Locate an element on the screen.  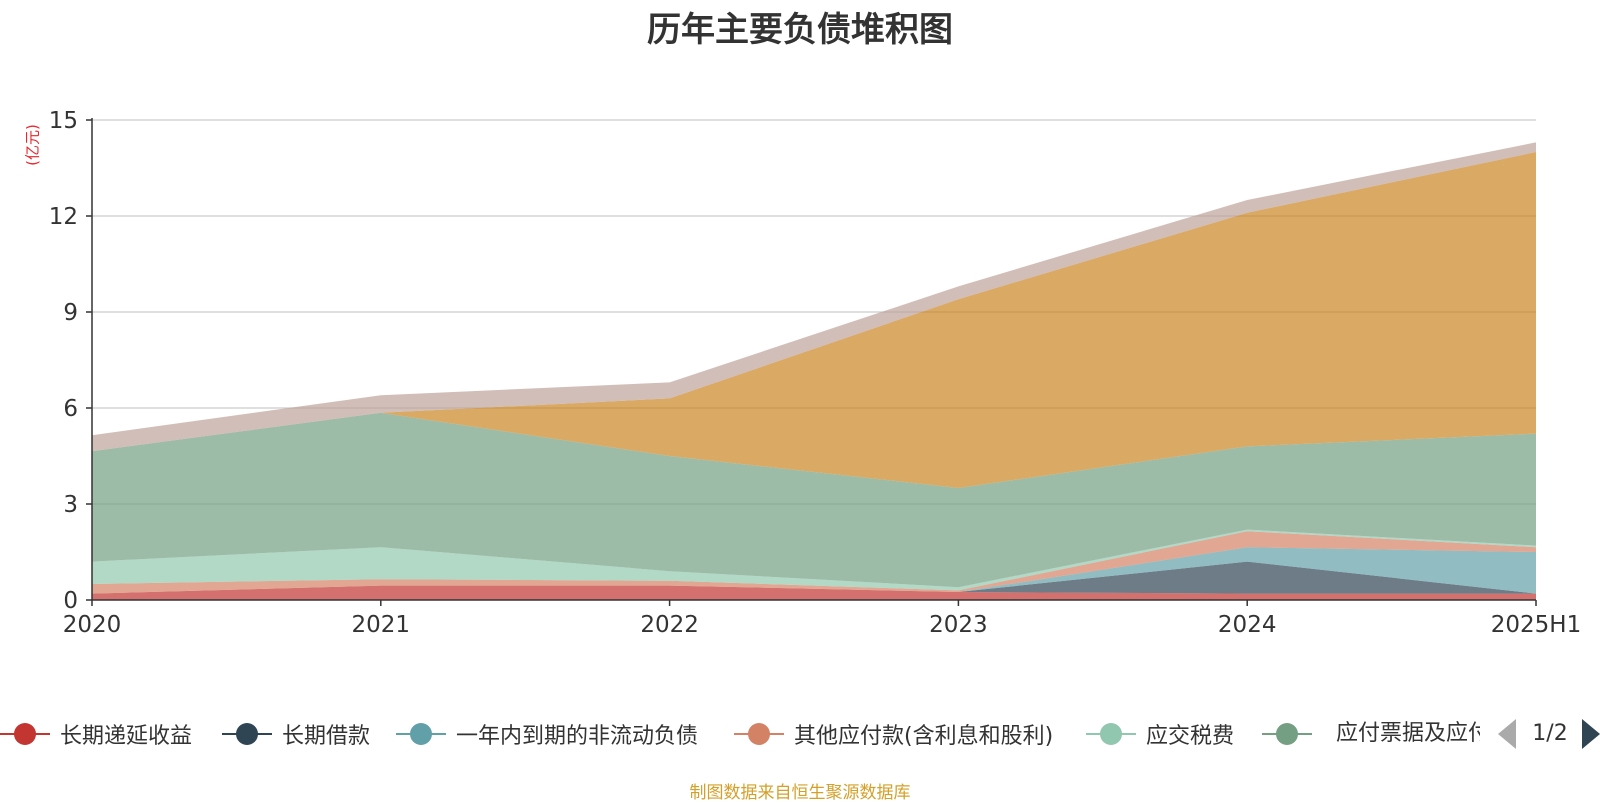
y-tick-label: 3 is located at coordinates (70, 505).